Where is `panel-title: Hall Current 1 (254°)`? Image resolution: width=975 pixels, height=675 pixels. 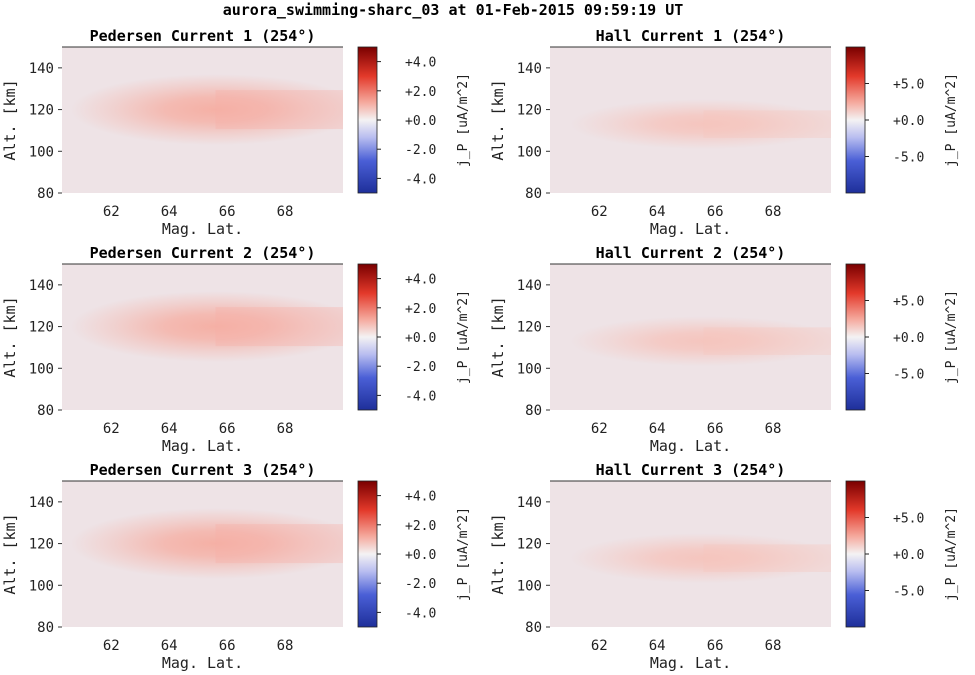
panel-title: Hall Current 1 (254°) is located at coordinates (691, 36).